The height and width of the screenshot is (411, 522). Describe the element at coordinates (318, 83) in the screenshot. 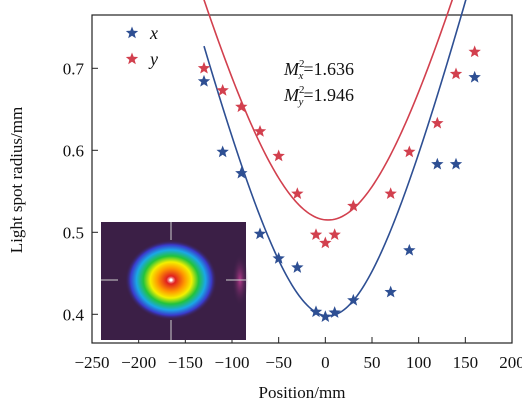

I see `m2-annotation: M2 x=1.636 M2 y=1.946` at that location.